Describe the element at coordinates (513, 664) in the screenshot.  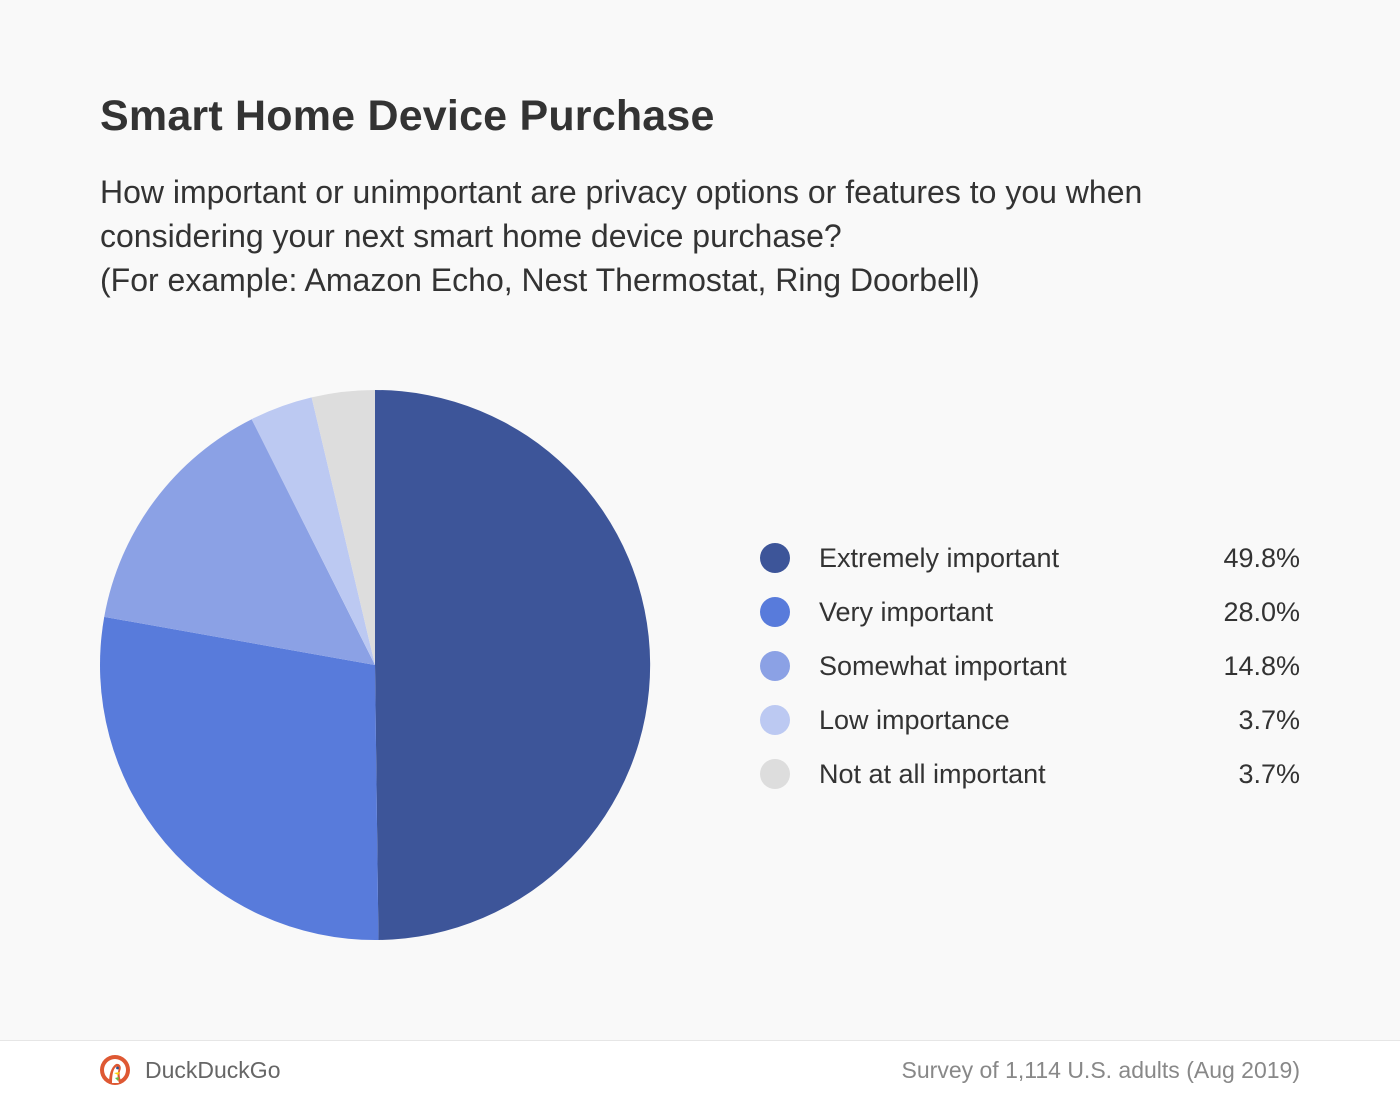
I see `pie-slice-extremely-important` at that location.